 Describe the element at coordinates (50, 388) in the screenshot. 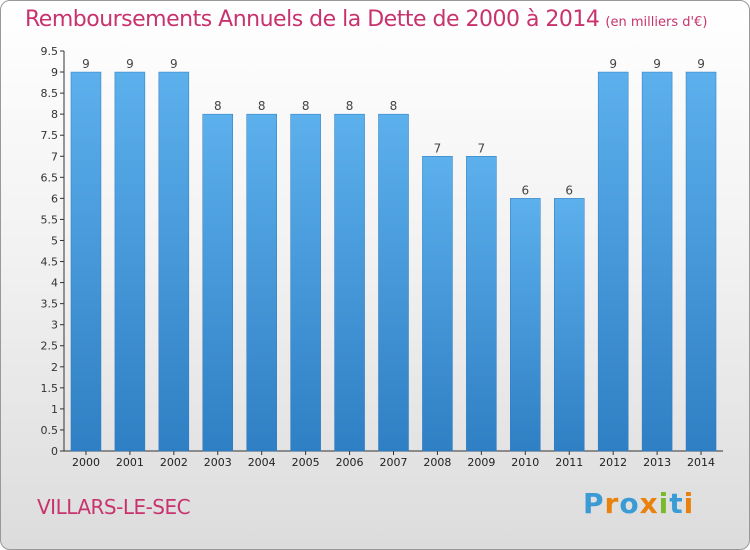

I see `y-tick-label: 1.5` at that location.